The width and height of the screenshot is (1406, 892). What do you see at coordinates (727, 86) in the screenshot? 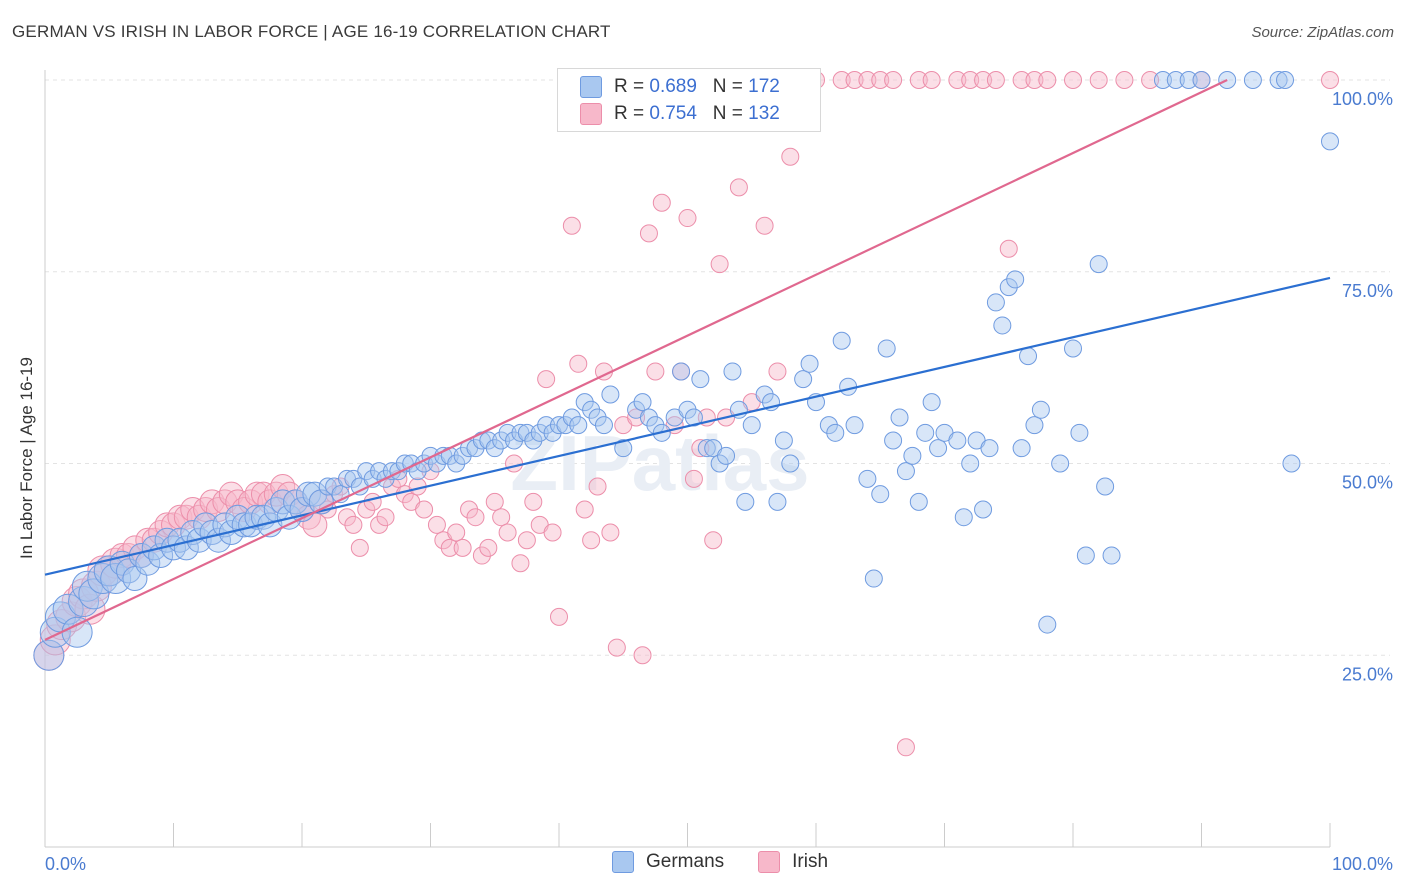
I see `legend-n-label: N =` at bounding box center [727, 86].